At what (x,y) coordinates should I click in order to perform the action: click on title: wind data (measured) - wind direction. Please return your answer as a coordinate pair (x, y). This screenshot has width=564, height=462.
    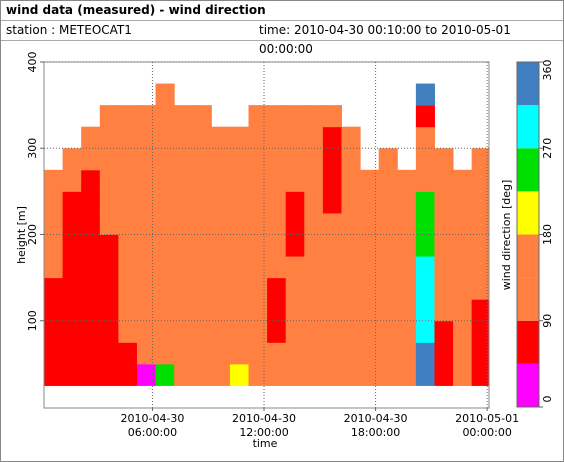
    Looking at the image, I should click on (136, 10).